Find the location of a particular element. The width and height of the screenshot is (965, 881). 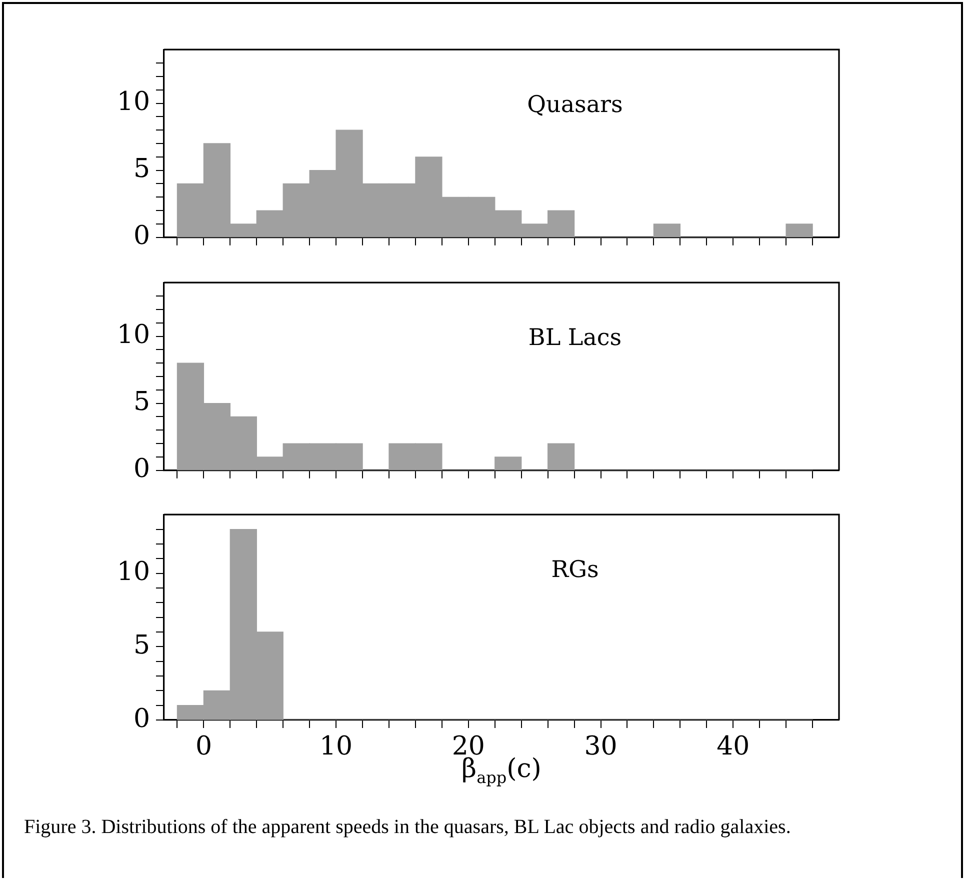

annotation: BL Lacs is located at coordinates (575, 338).